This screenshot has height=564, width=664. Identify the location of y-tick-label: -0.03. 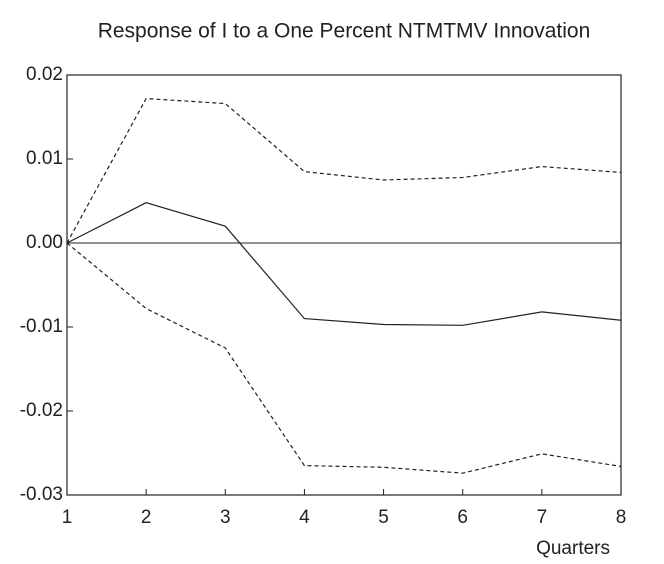
(41, 494).